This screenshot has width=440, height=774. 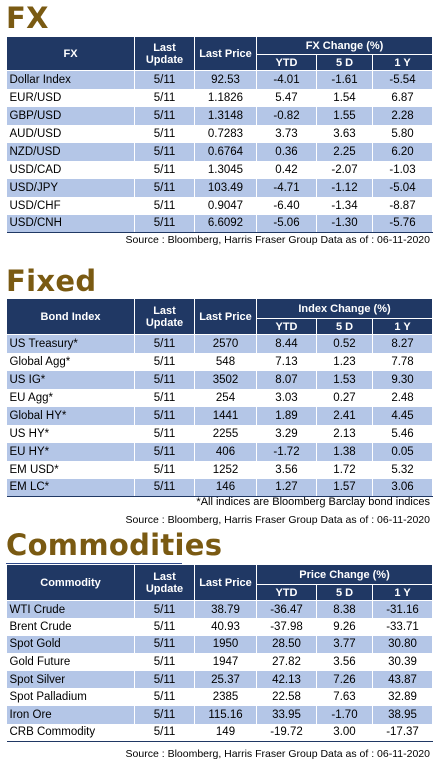 I want to click on table-row: NZD/USD 5/11 0.6764 0.36 2.25 6.20, so click(x=220, y=151).